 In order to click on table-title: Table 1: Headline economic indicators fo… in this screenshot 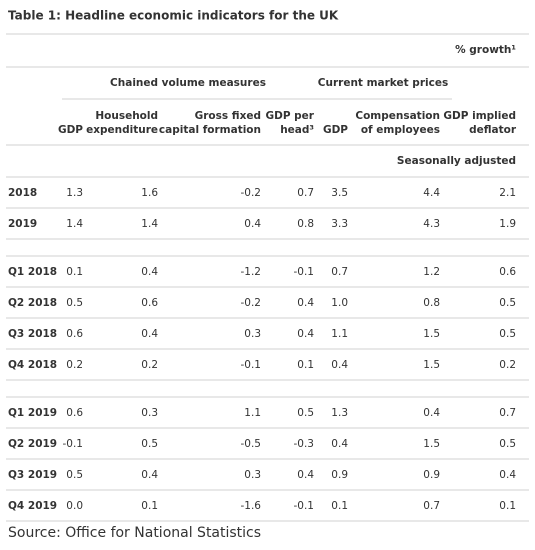, I will do `click(173, 16)`.